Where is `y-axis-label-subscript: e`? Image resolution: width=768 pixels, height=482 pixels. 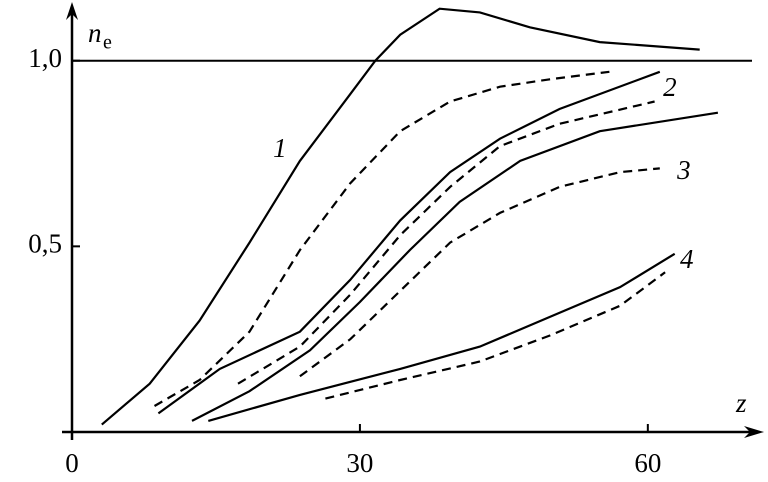 y-axis-label-subscript: e is located at coordinates (107, 43).